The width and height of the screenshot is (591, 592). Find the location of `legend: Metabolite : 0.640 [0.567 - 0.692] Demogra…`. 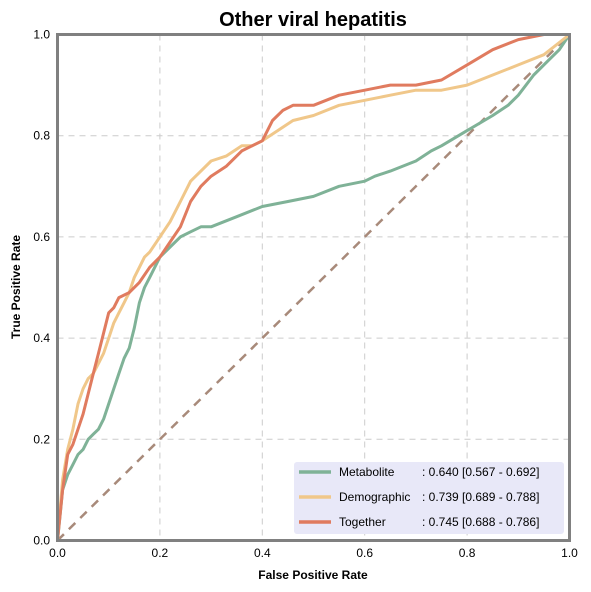

legend: Metabolite : 0.640 [0.567 - 0.692] Demogra… is located at coordinates (429, 498).